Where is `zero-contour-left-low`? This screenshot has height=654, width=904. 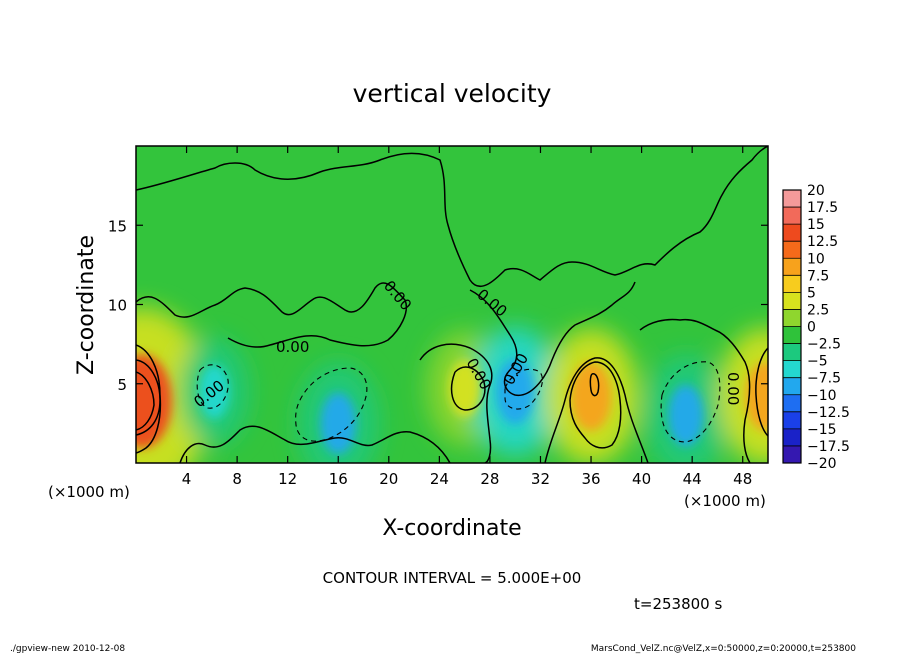 zero-contour-left-low is located at coordinates (149, 399).